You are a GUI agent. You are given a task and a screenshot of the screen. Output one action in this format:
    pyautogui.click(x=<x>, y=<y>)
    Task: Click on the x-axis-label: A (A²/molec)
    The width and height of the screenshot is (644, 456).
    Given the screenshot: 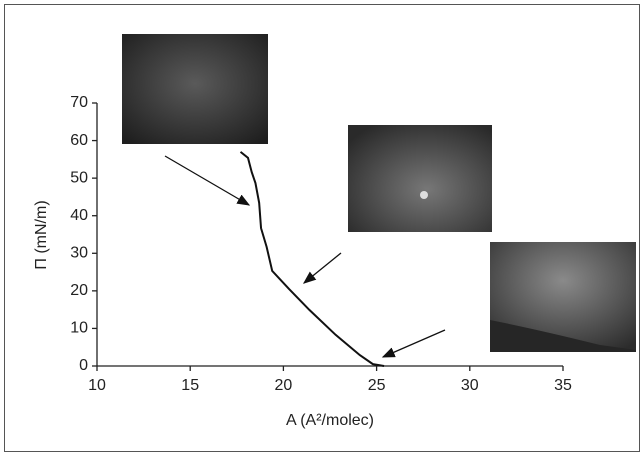 What is the action you would take?
    pyautogui.click(x=330, y=420)
    